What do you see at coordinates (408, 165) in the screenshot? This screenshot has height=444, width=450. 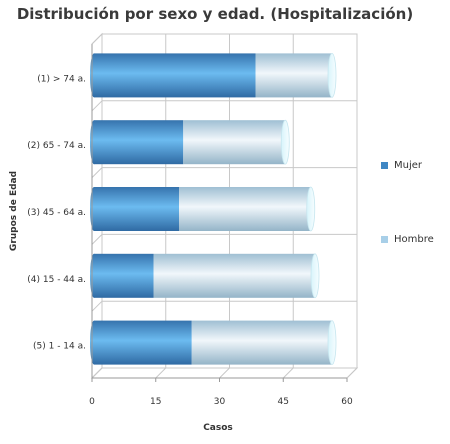 I see `legend-label-mujer: Mujer` at bounding box center [408, 165].